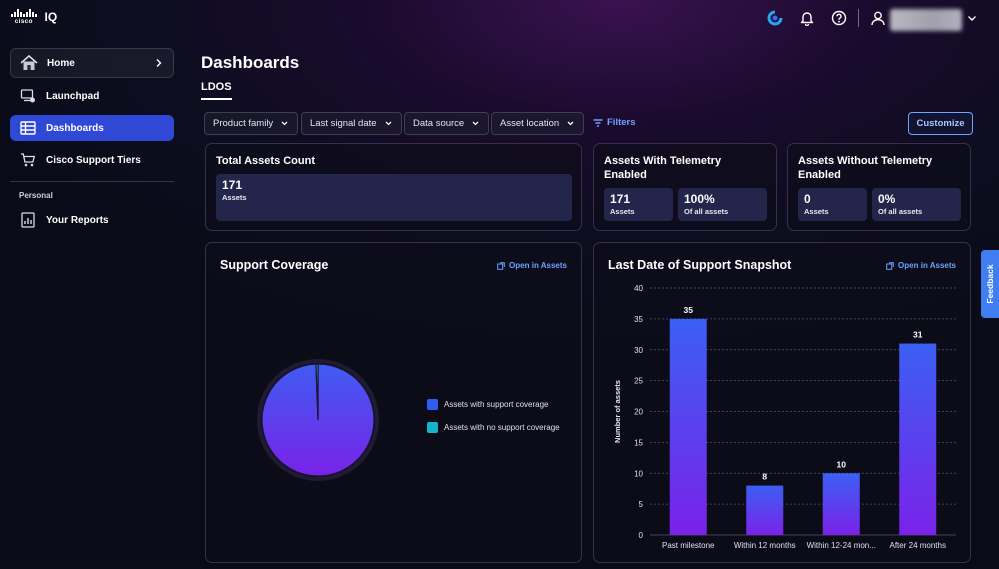 The width and height of the screenshot is (999, 569). Describe the element at coordinates (807, 199) in the screenshot. I see `stat-value: 0` at that location.